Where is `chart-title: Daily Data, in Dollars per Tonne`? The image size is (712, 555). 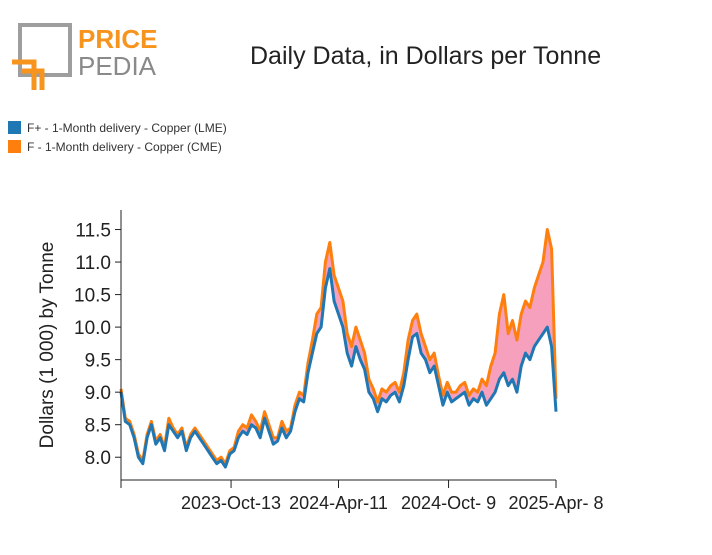
chart-title: Daily Data, in Dollars per Tonne is located at coordinates (426, 56).